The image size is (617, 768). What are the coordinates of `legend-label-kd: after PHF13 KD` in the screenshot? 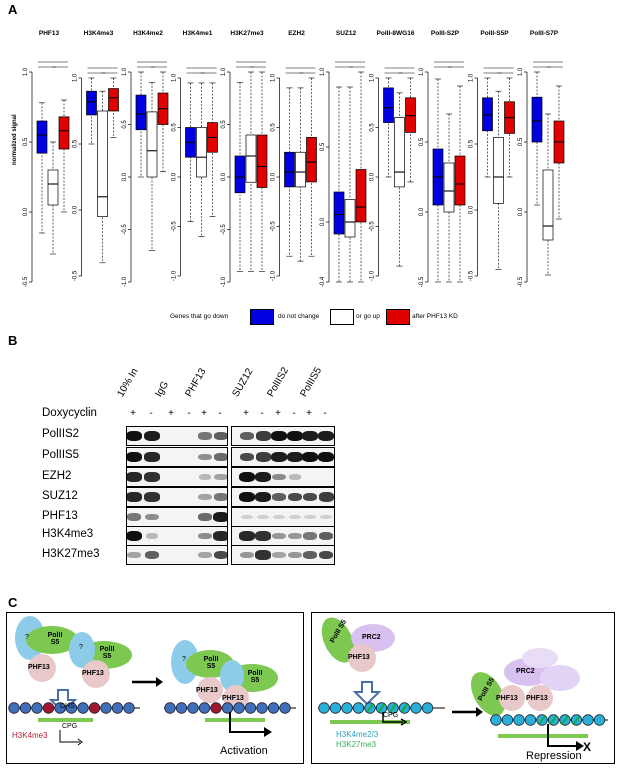 It's located at (435, 316).